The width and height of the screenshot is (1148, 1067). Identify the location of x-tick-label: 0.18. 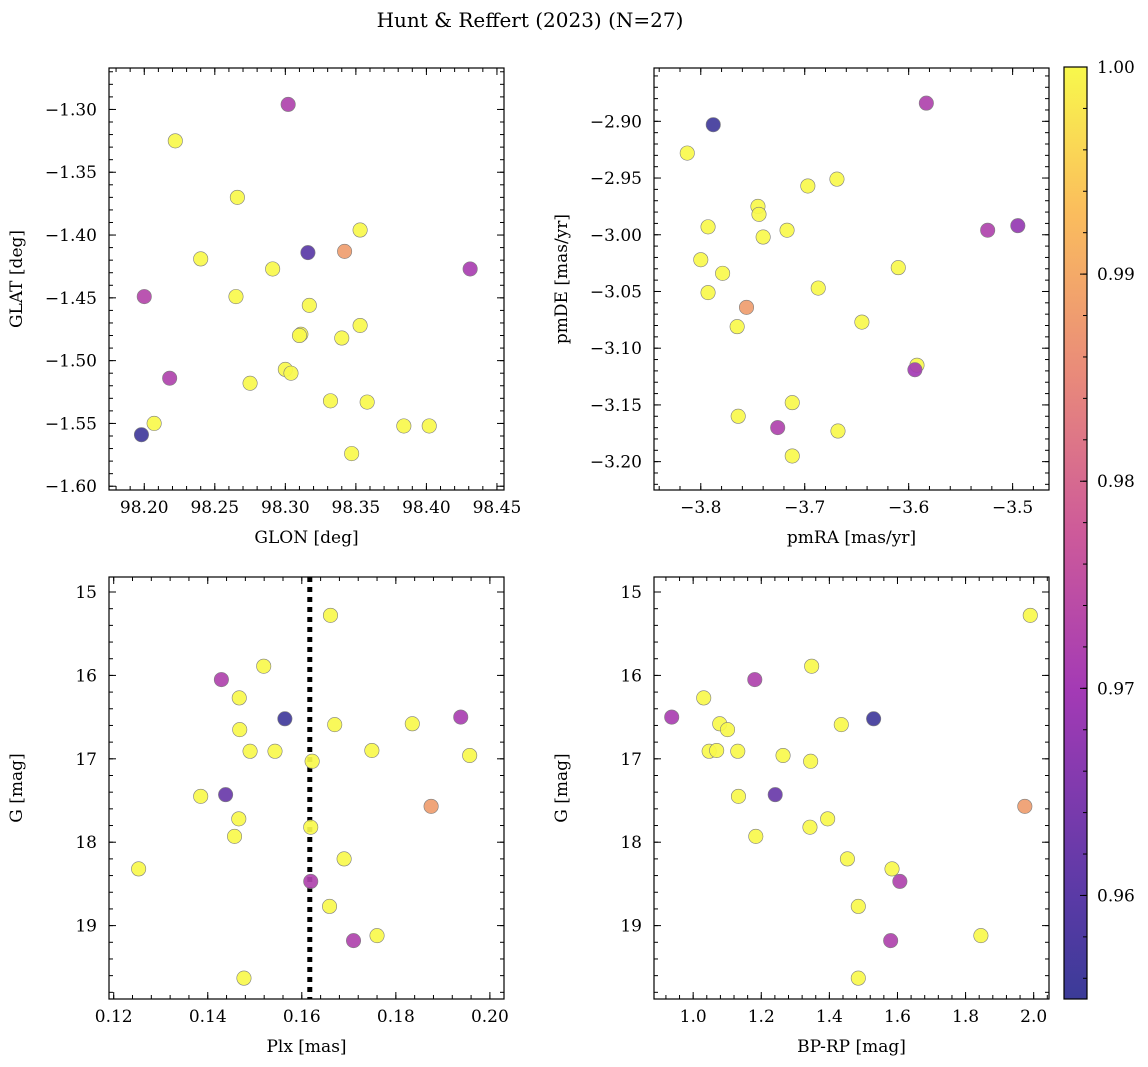
(396, 1017).